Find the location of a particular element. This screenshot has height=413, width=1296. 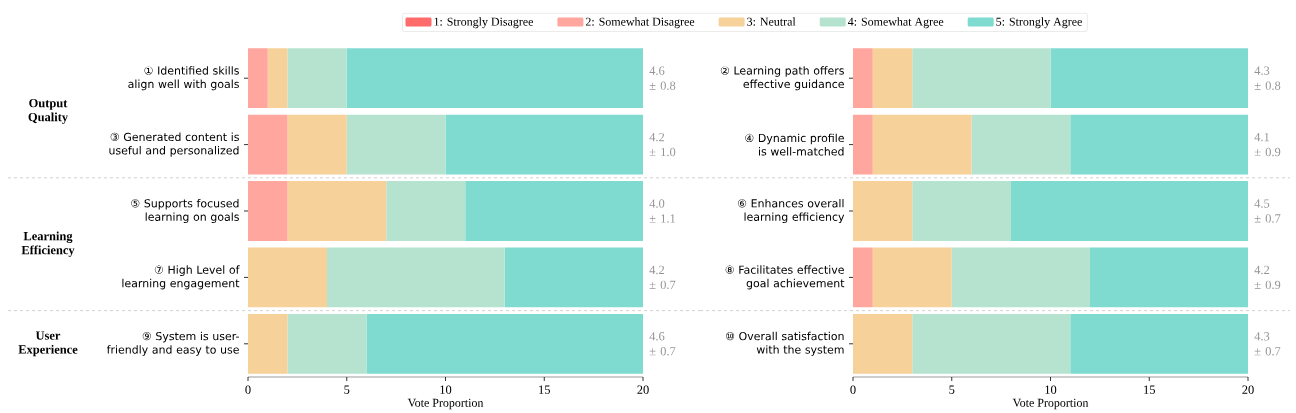

legend-label: 3: Neutral is located at coordinates (771, 21).